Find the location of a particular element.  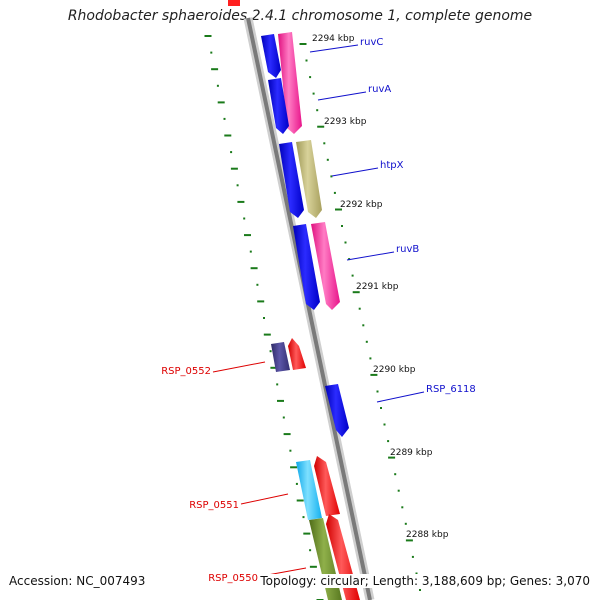

gene-ruvC is located at coordinates (290, 83).